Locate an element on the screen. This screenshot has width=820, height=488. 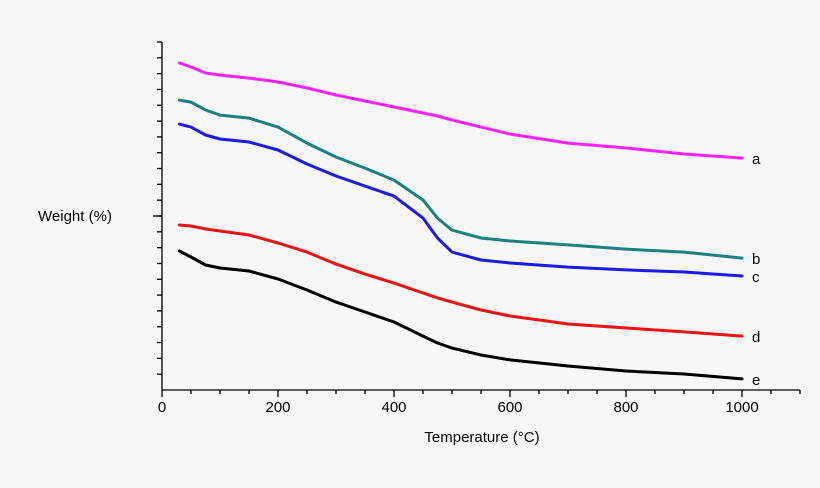
x-tick-label: 800 is located at coordinates (625, 407).